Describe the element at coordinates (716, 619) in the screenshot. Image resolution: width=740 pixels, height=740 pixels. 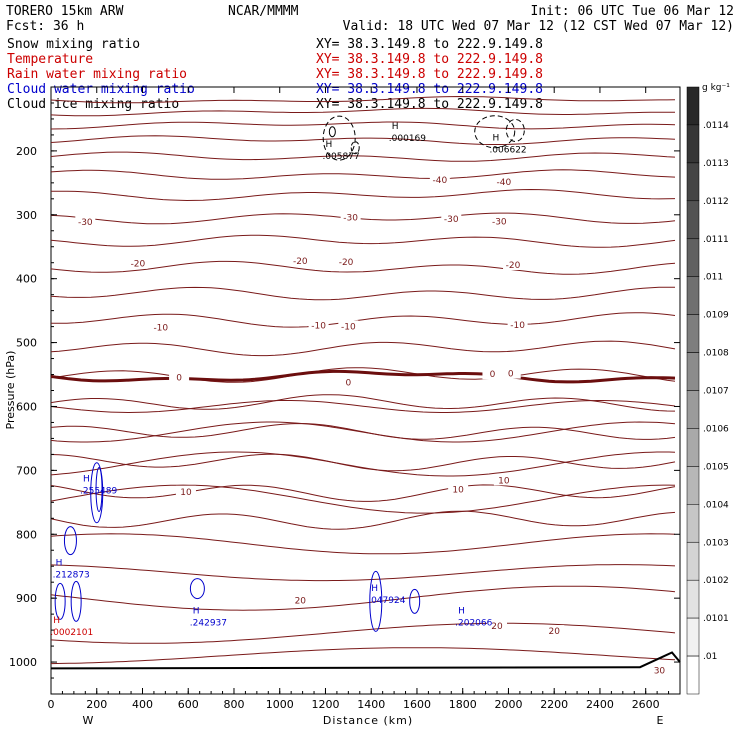
I see `colorbar-label: .0101` at that location.